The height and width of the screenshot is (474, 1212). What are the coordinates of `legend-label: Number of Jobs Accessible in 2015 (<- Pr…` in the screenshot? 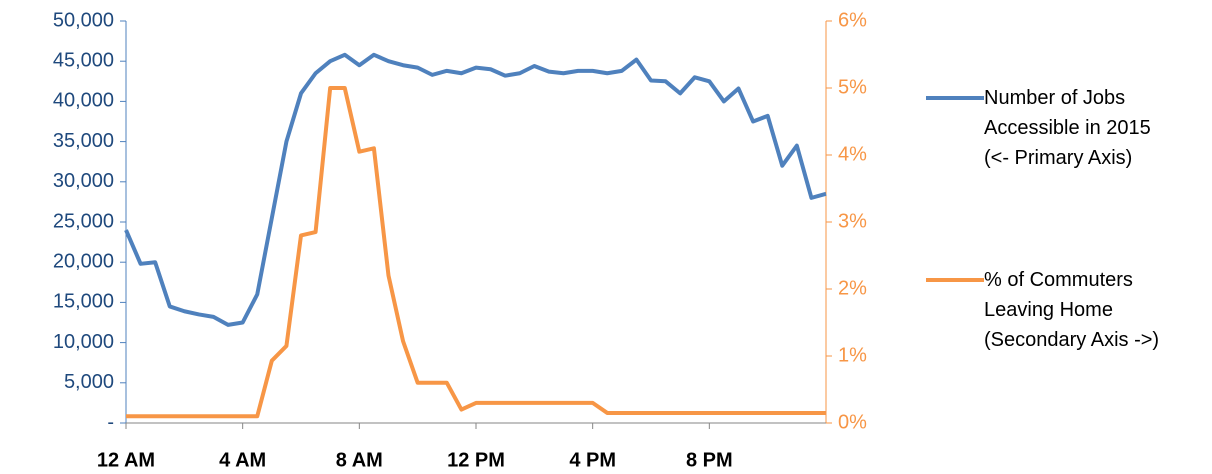 It's located at (1067, 128).